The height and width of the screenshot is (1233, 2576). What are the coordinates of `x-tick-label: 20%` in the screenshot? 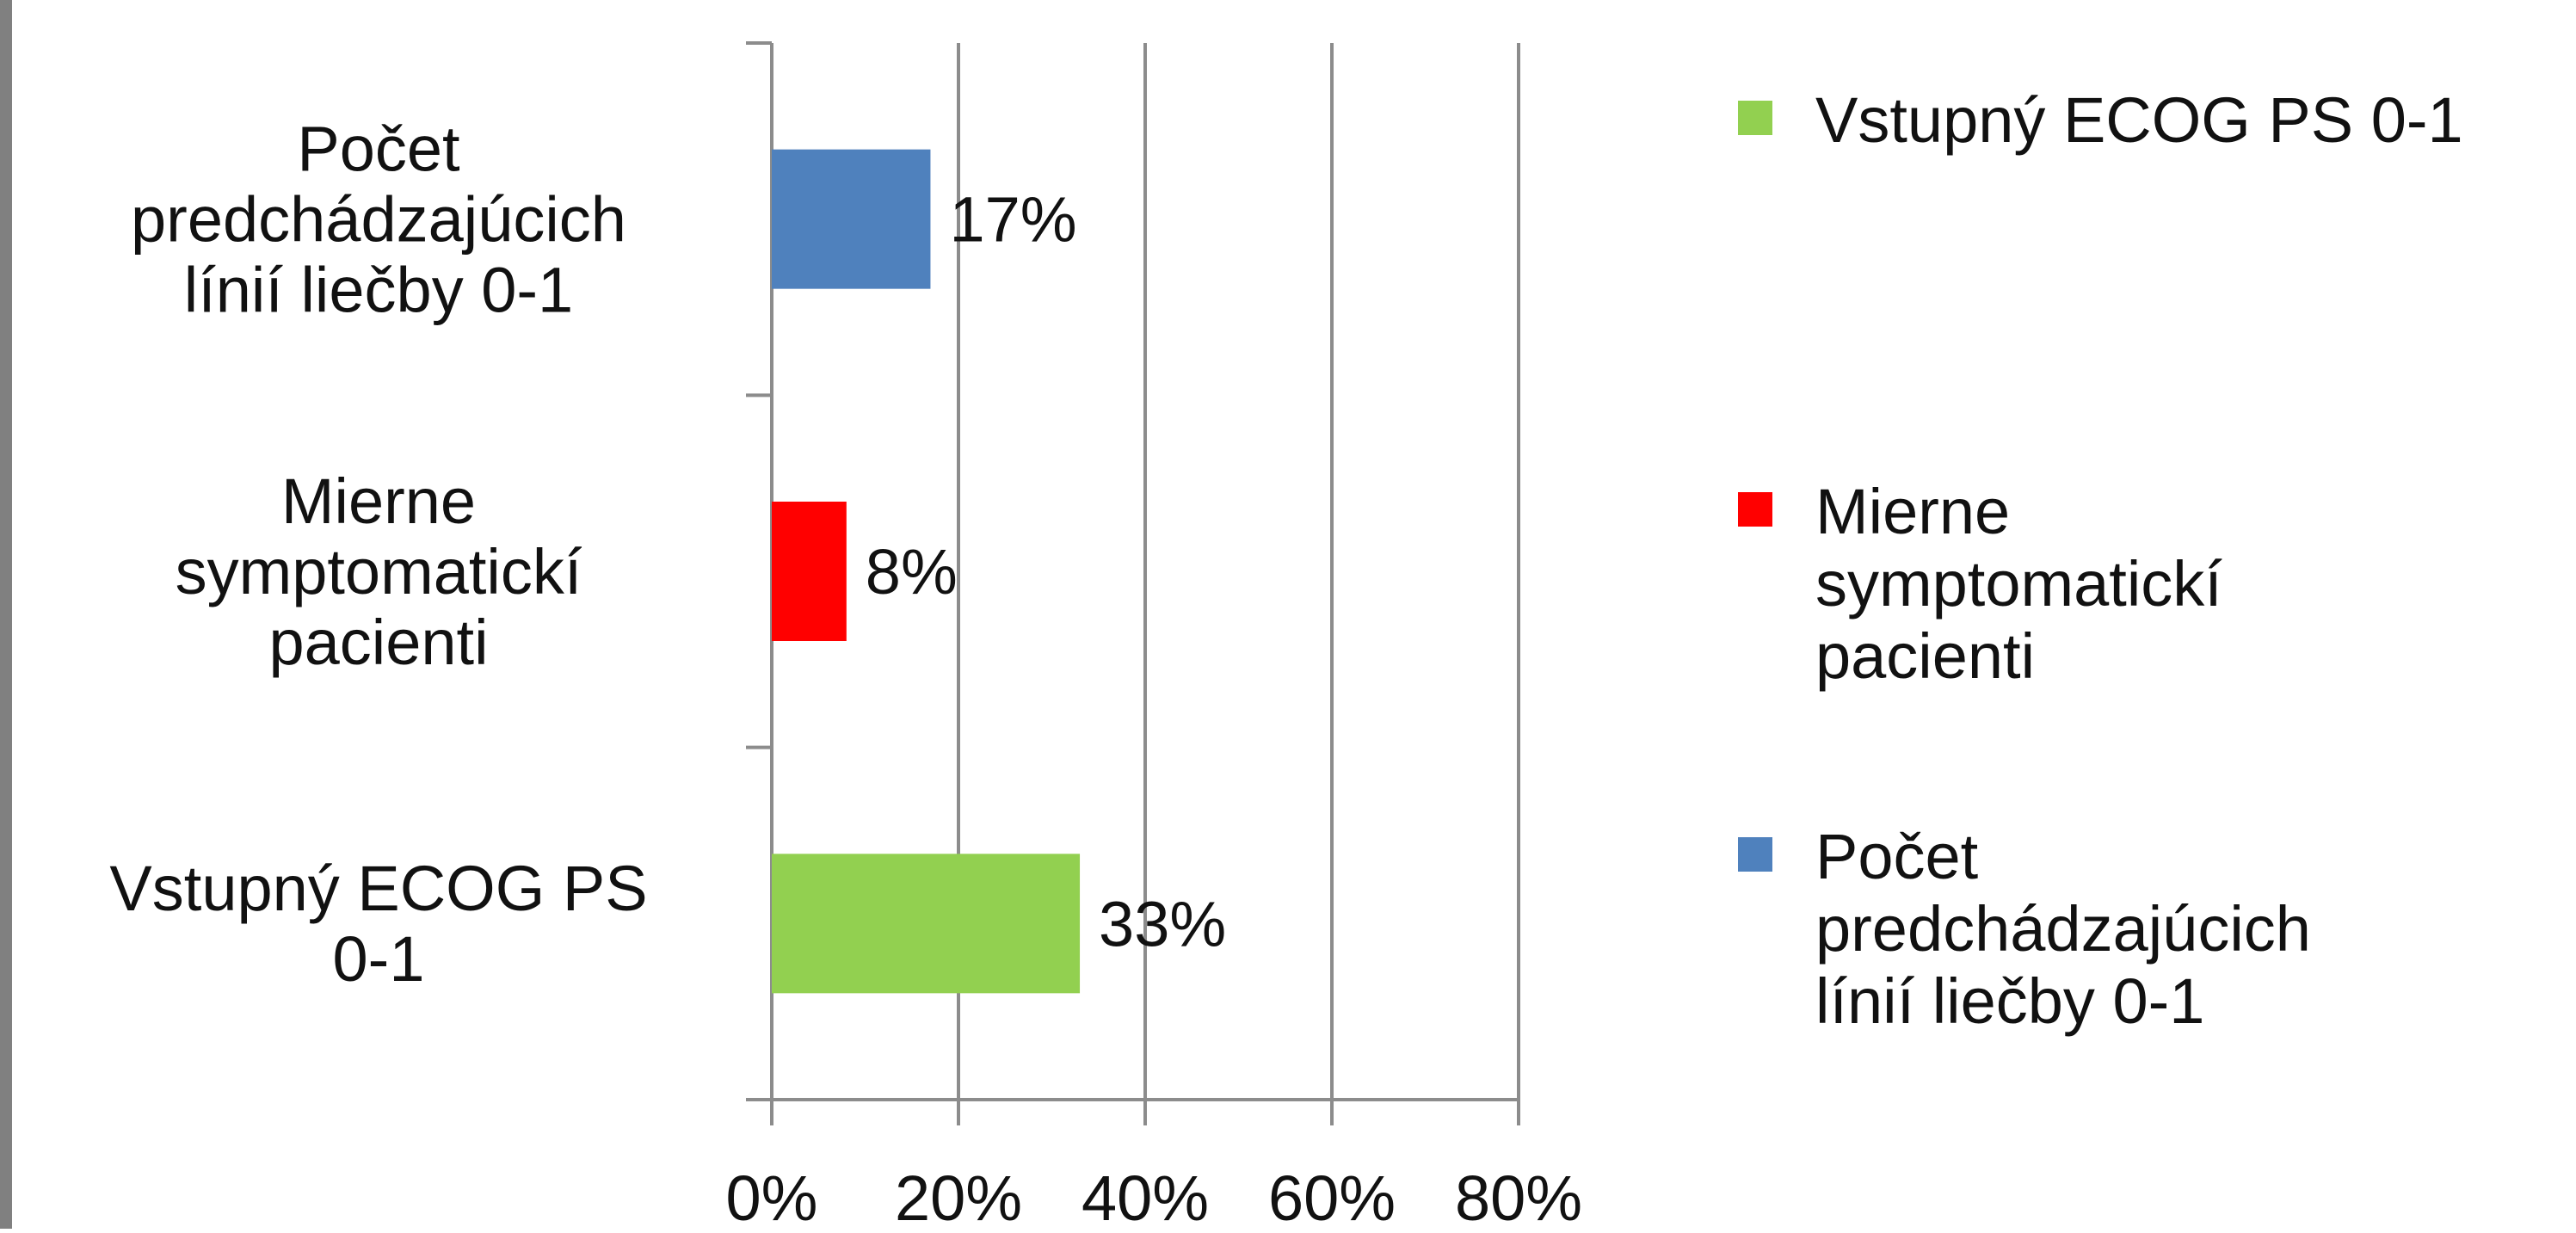 It's located at (958, 1195).